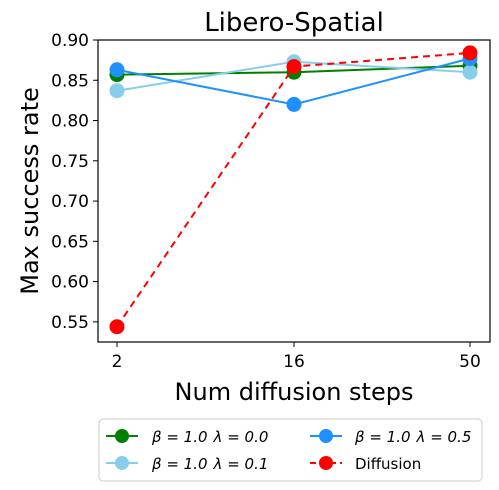 This screenshot has height=490, width=499. I want to click on legend-item: β = 1.0 λ = 0.0, so click(187, 437).